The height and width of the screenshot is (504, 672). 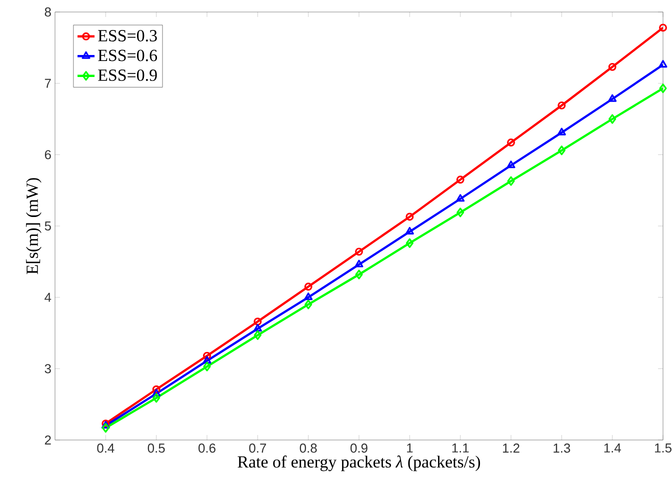 What do you see at coordinates (48, 297) in the screenshot?
I see `y-tick-label: 4` at bounding box center [48, 297].